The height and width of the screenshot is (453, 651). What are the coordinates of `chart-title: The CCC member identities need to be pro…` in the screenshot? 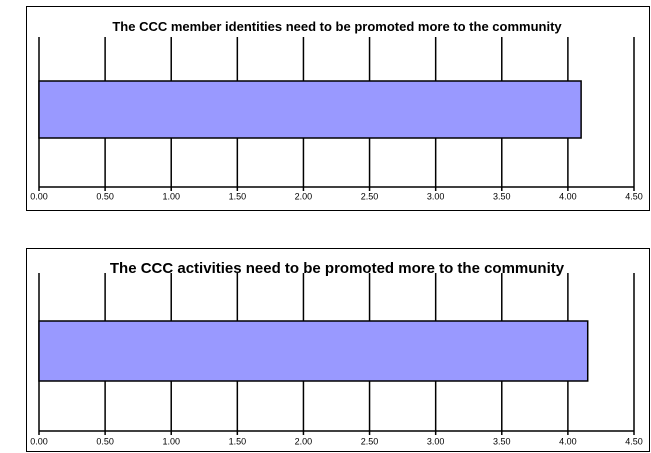 It's located at (337, 26).